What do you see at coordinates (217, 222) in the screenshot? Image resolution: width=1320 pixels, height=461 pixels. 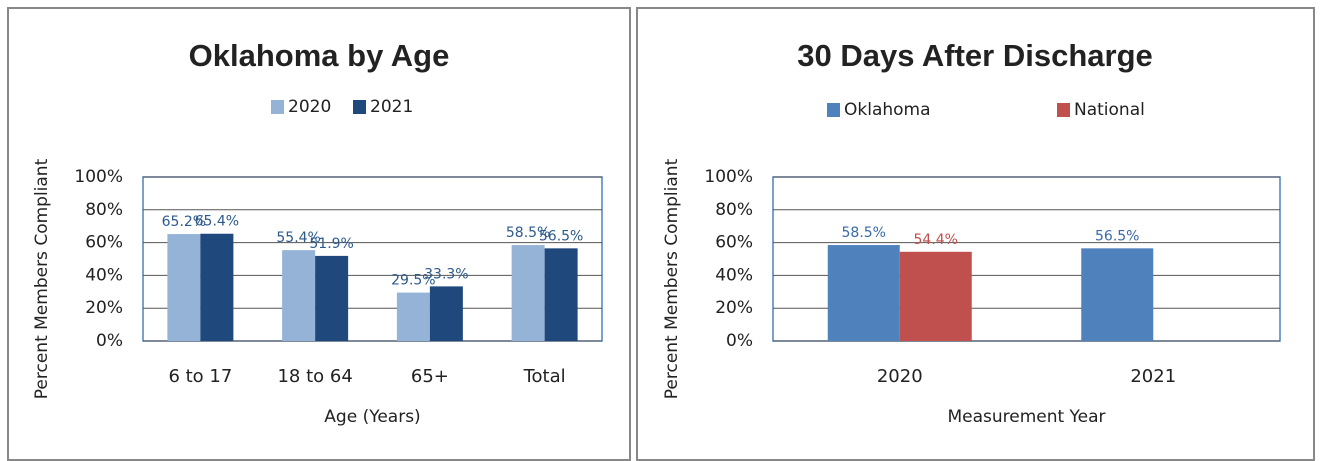 I see `data-label: 65.4%` at bounding box center [217, 222].